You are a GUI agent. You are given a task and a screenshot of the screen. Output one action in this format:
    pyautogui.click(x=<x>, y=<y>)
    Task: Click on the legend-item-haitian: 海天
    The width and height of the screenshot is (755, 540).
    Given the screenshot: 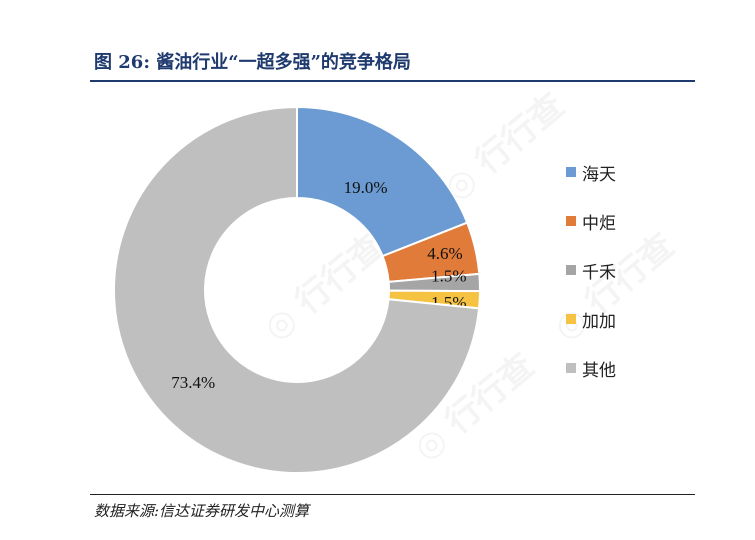 What is the action you would take?
    pyautogui.click(x=591, y=172)
    